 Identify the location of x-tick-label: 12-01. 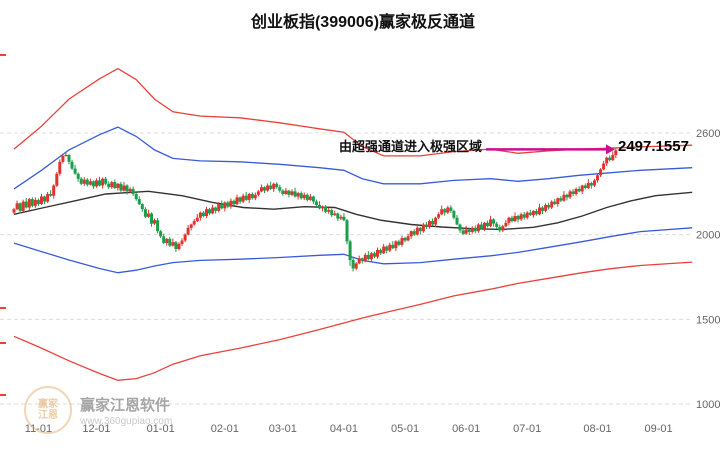
(96, 429).